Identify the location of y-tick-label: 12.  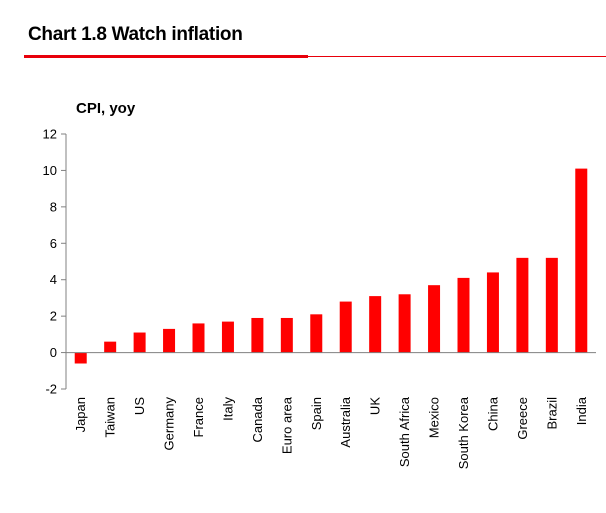
(50, 134).